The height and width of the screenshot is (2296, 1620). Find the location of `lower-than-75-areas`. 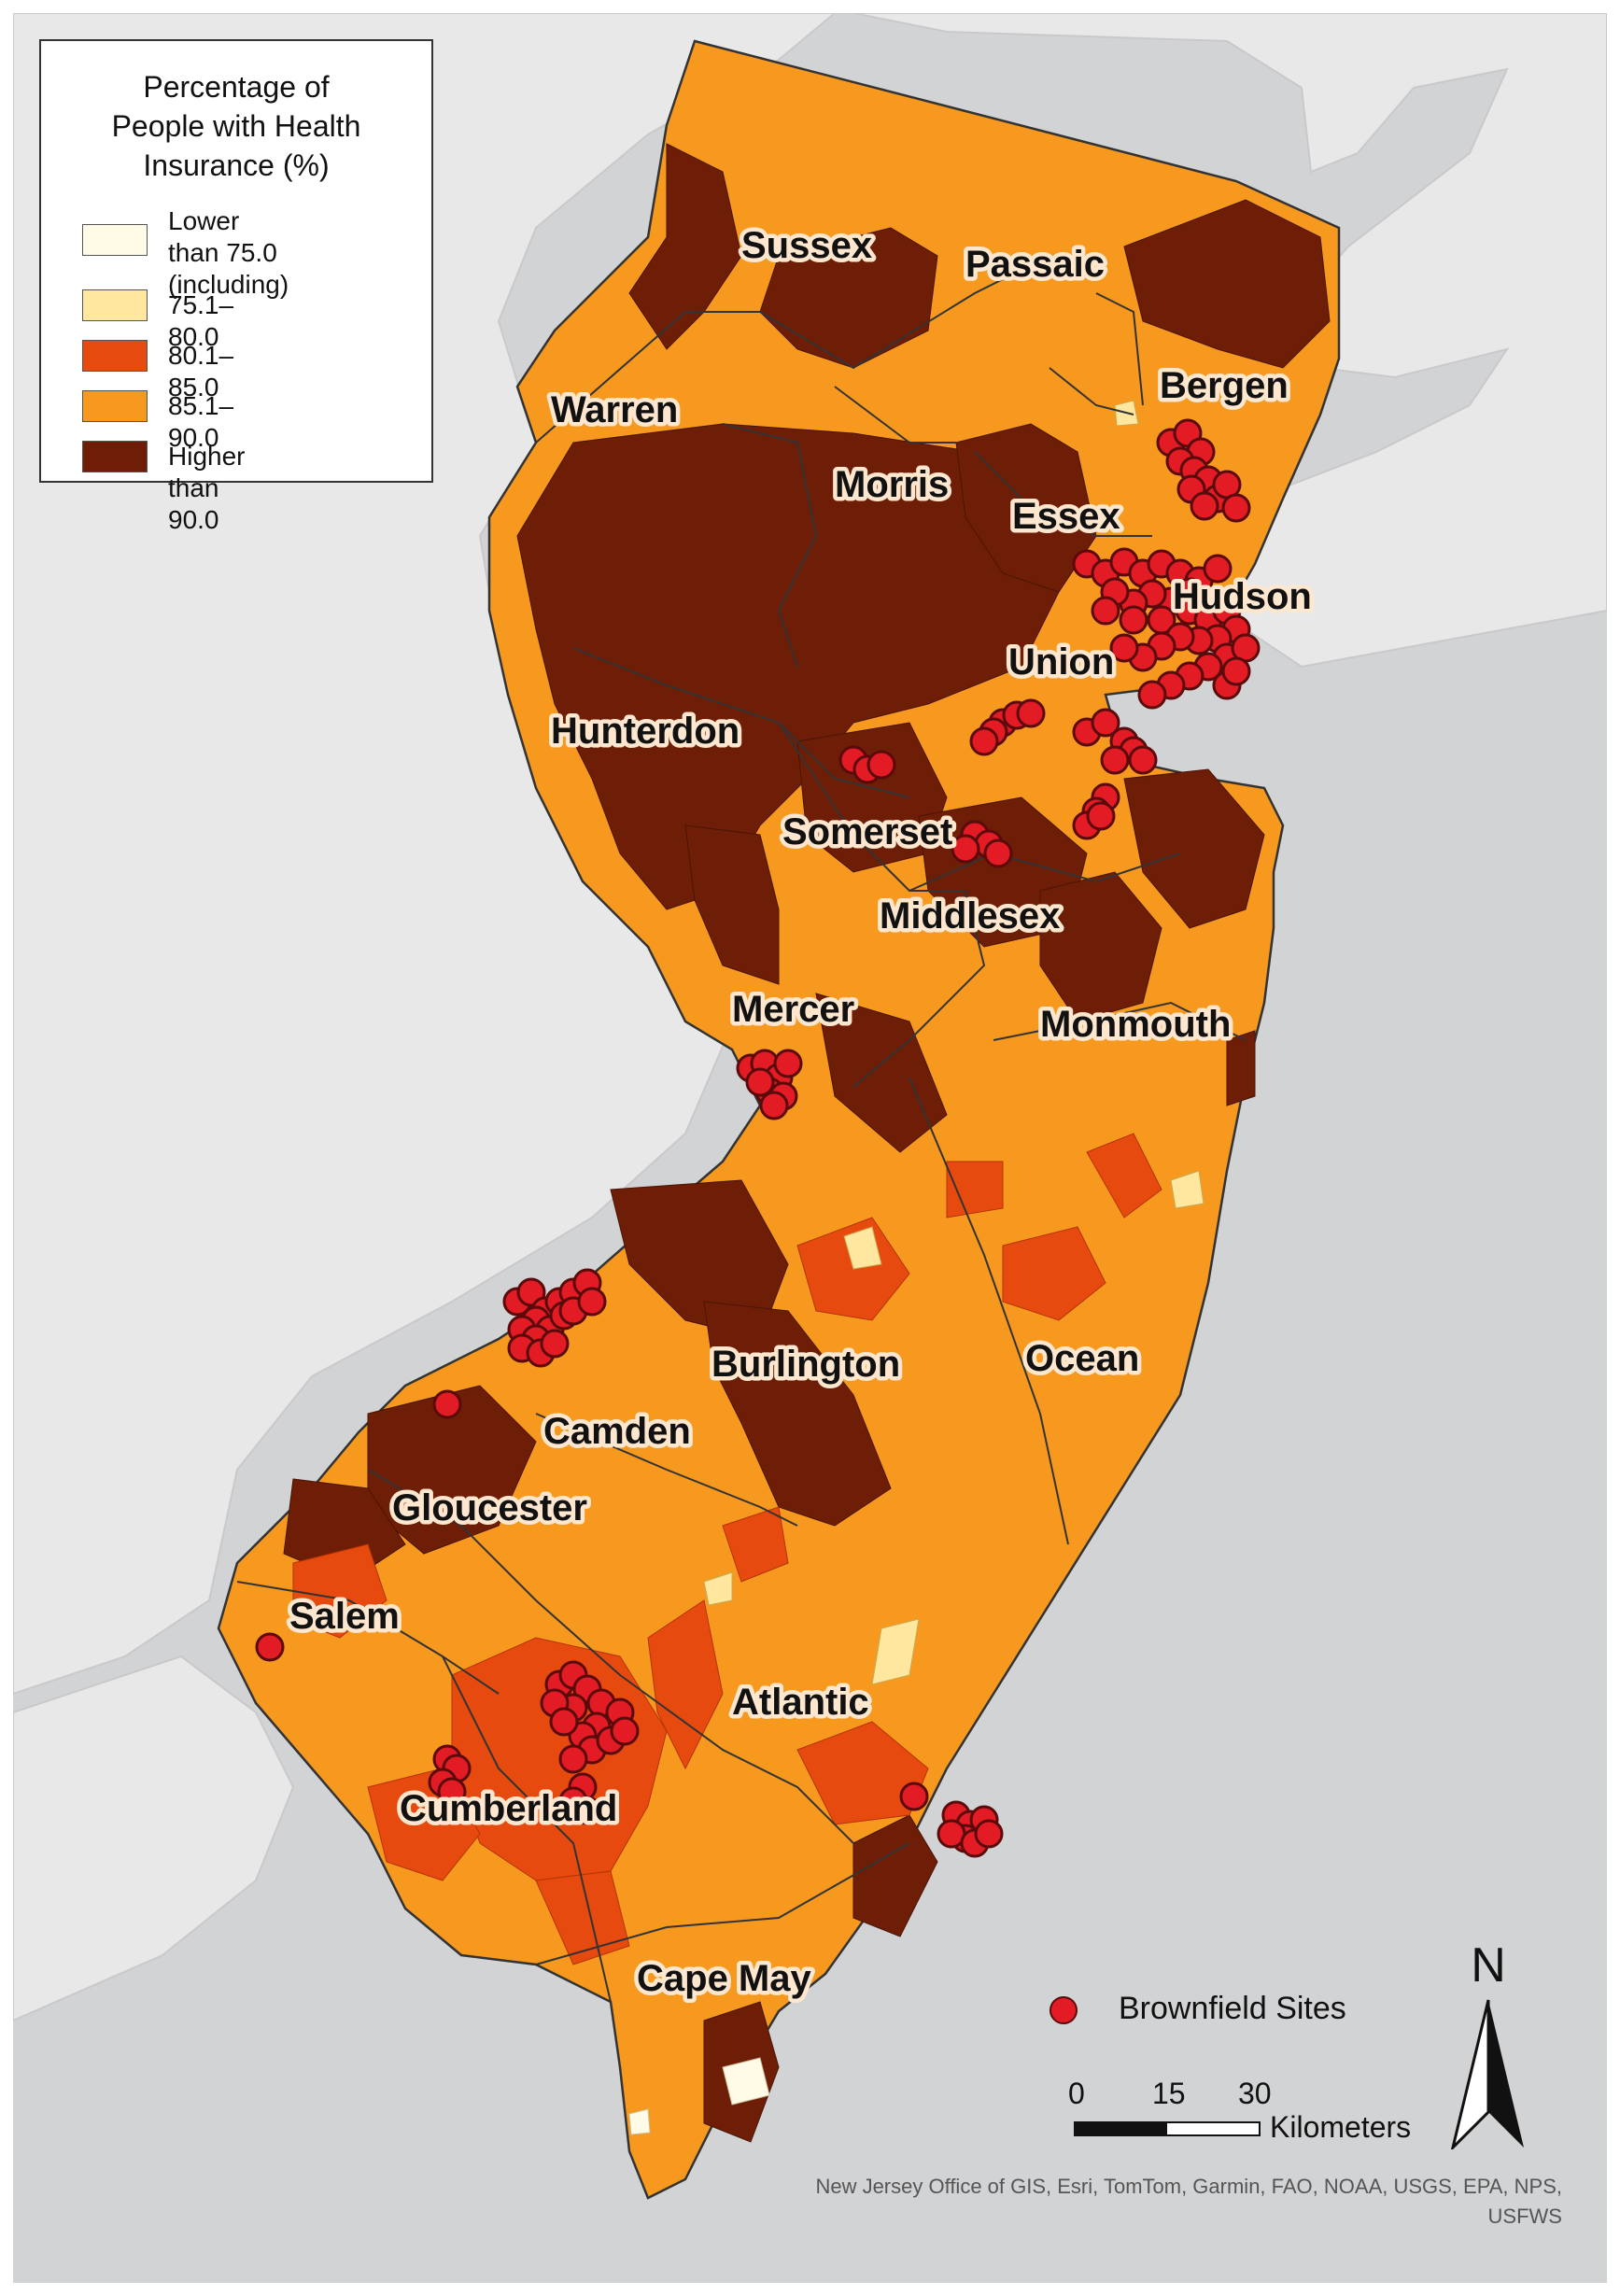

lower-than-75-areas is located at coordinates (699, 2096).